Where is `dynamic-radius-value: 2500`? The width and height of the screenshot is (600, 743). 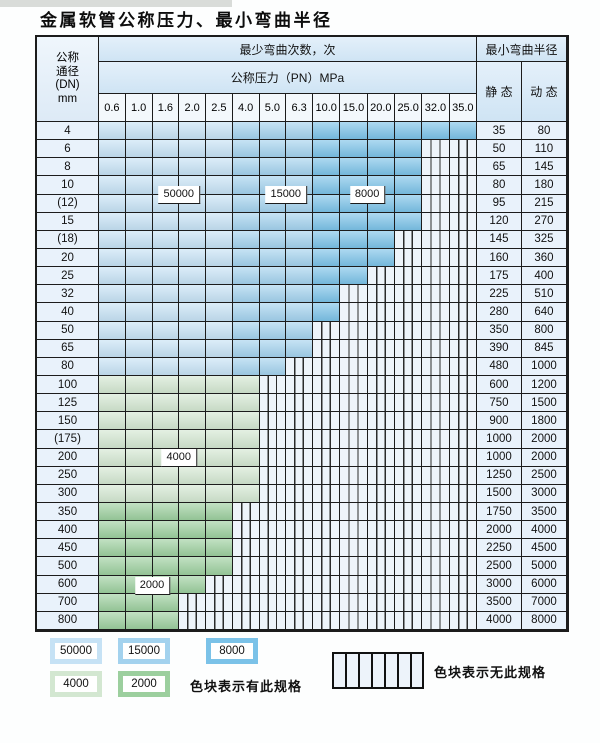
dynamic-radius-value: 2500 is located at coordinates (544, 475).